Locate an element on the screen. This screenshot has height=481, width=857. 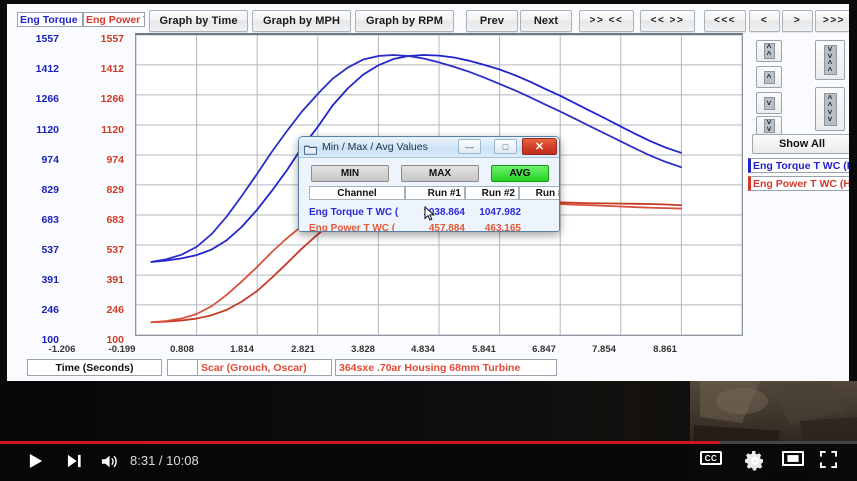
legend-item-eng-power: Eng Power T WC (HP) is located at coordinates (802, 183).